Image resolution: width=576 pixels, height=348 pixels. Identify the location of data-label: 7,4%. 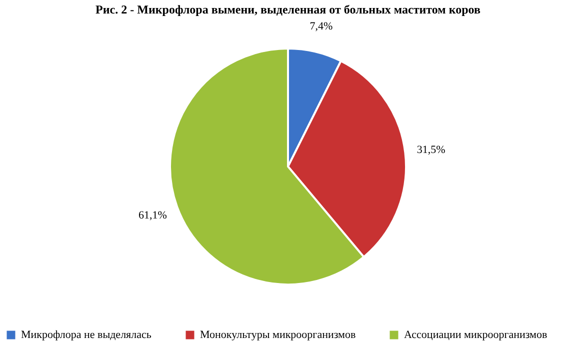
(321, 26).